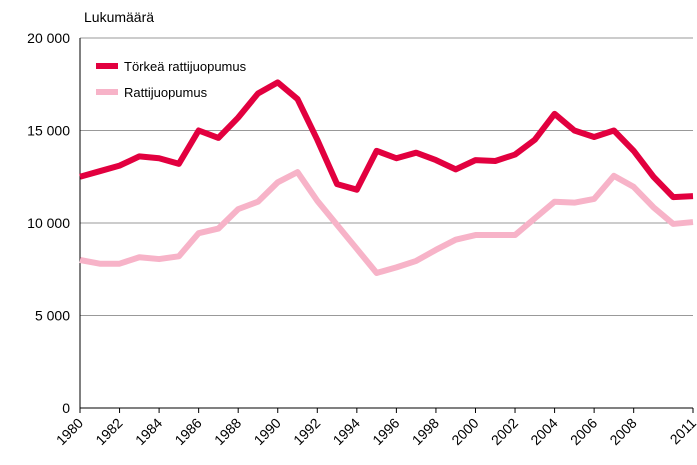 This screenshot has height=465, width=697. I want to click on x-tick-label: 1996, so click(385, 431).